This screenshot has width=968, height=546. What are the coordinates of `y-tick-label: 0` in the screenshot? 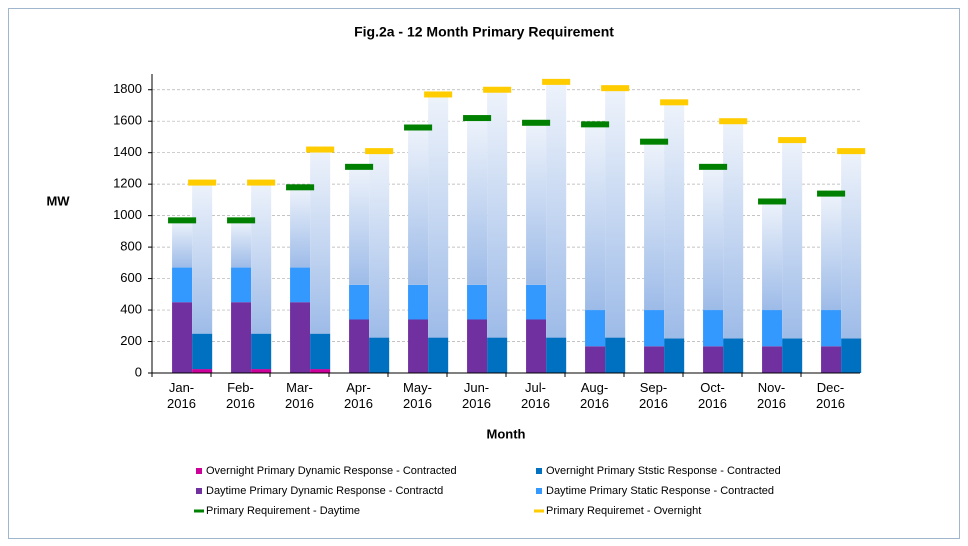 It's located at (138, 371).